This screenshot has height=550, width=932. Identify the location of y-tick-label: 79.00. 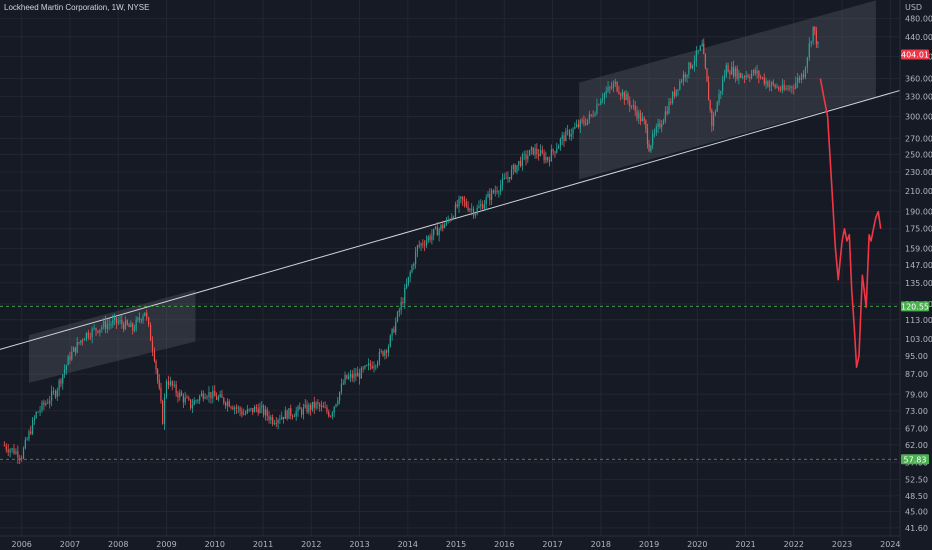
(916, 394).